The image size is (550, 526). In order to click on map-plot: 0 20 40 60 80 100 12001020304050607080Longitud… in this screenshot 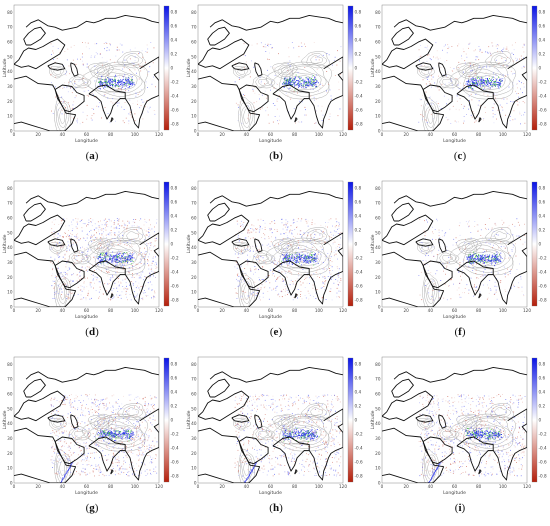, I will do `click(275, 250)`.